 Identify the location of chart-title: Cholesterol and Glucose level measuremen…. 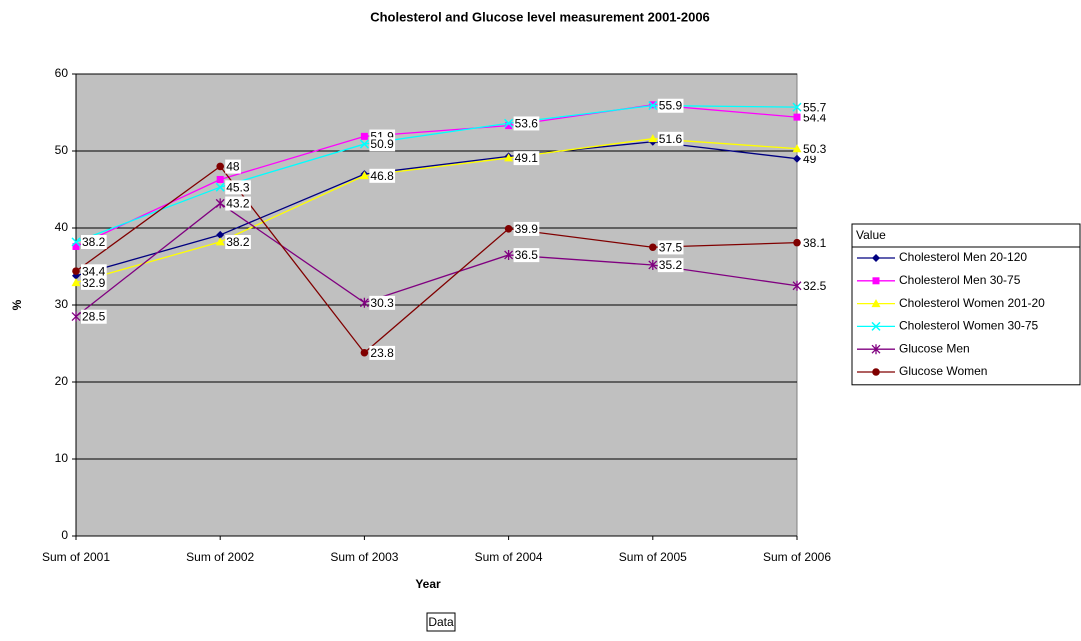
(540, 16).